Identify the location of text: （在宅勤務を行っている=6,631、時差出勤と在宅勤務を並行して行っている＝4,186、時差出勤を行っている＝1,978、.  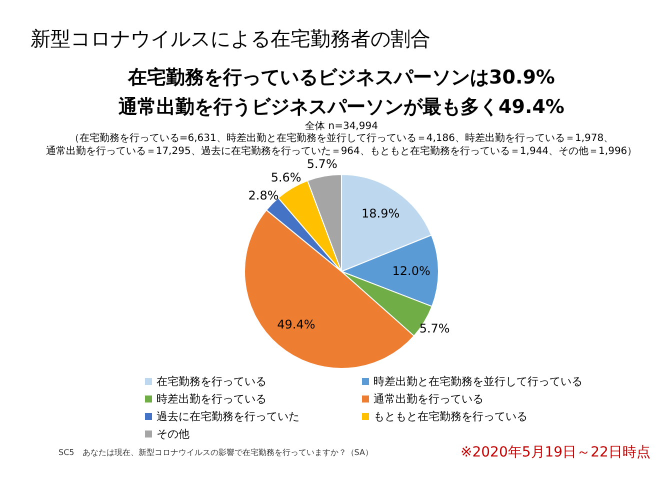
(341, 138).